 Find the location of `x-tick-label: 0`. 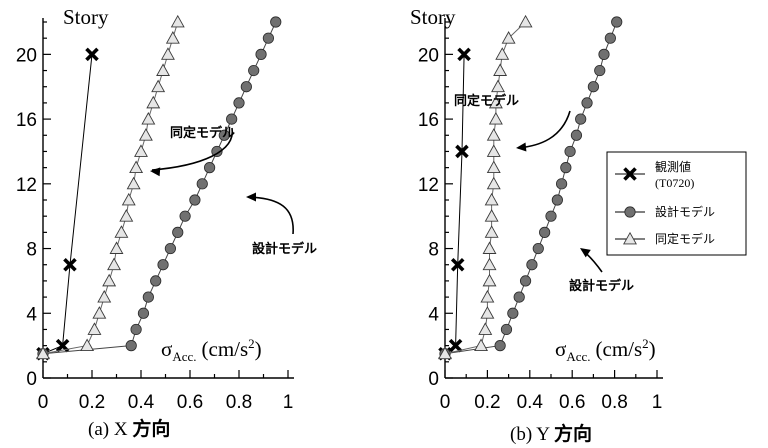

x-tick-label: 0 is located at coordinates (43, 402).